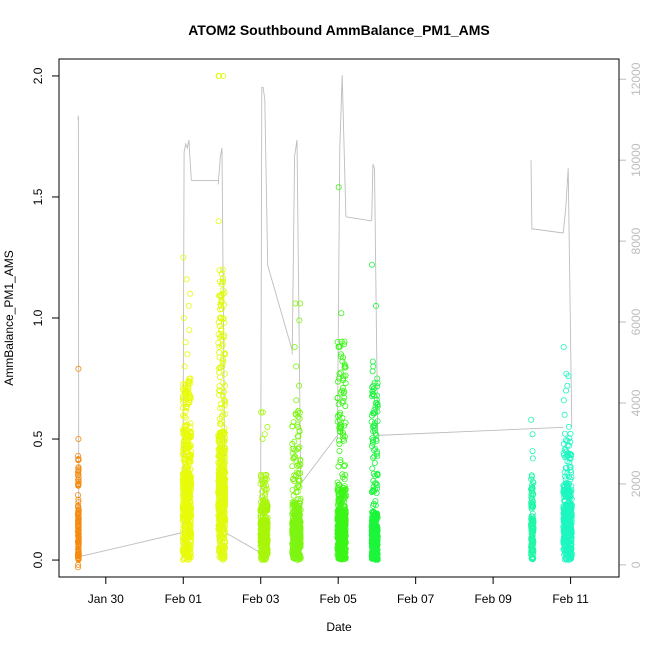 This screenshot has width=650, height=650. What do you see at coordinates (636, 160) in the screenshot?
I see `y2-tick-label: 10000` at bounding box center [636, 160].